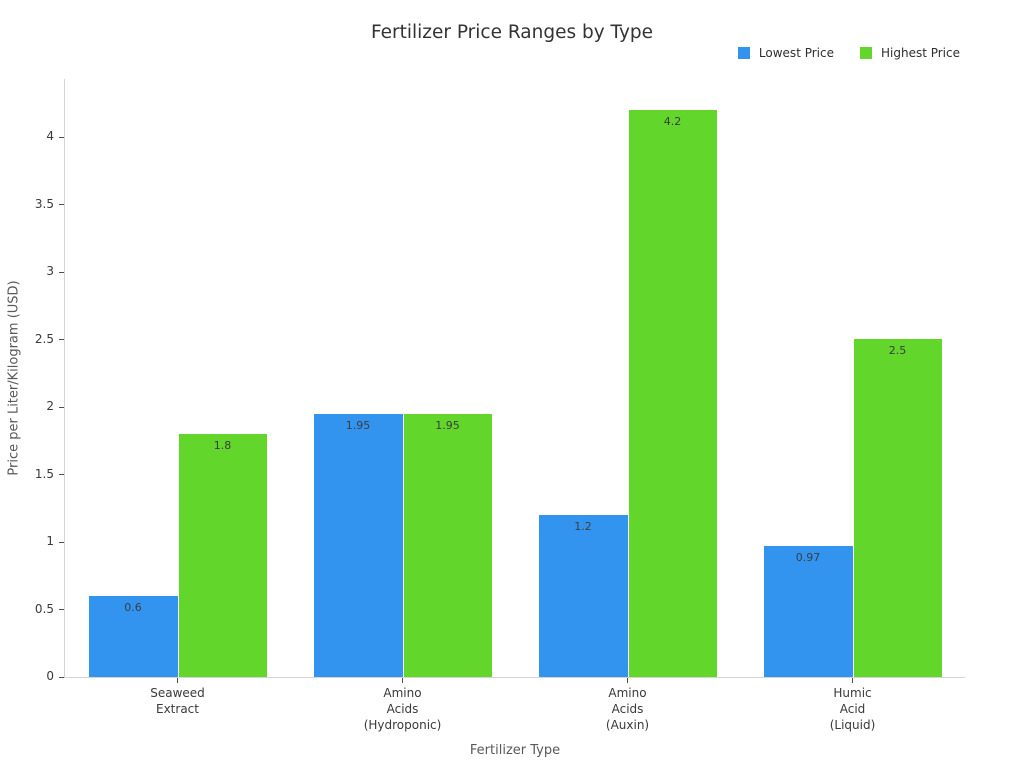  I want to click on x-axis-title: Fertilizer Type, so click(515, 750).